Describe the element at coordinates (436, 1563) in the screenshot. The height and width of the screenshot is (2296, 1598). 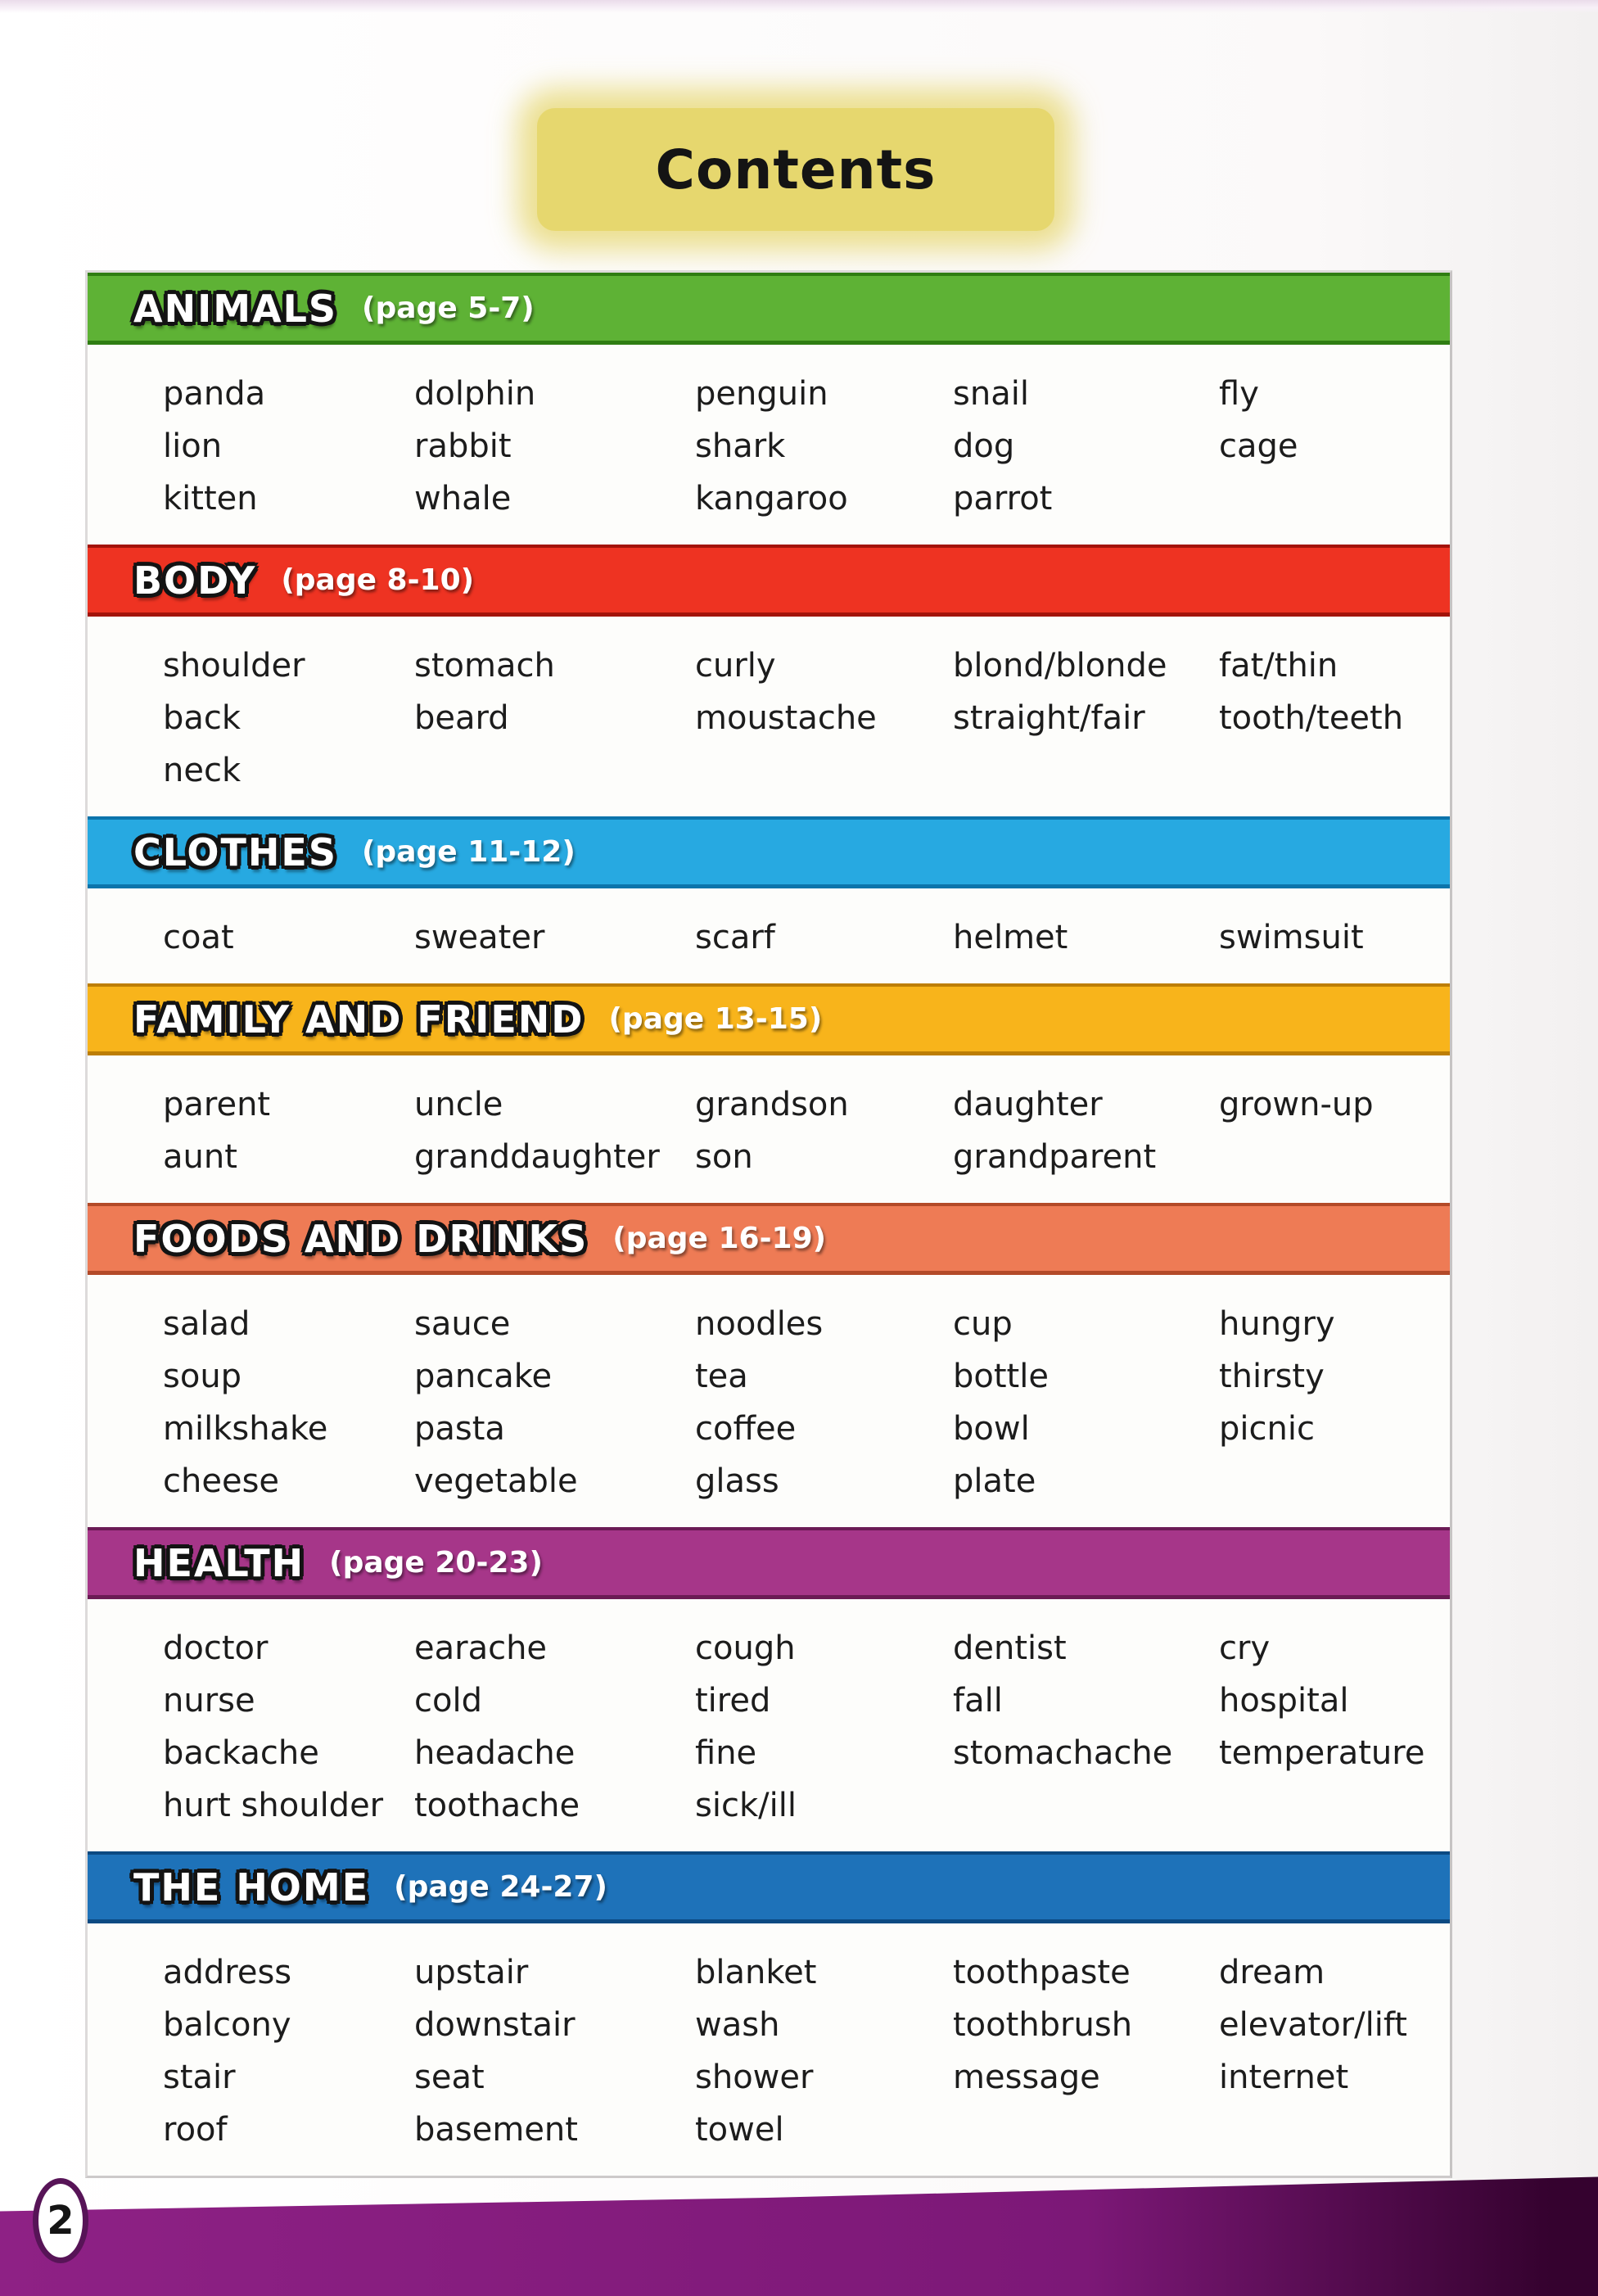
I see `section-page-range: (page 20-23)` at that location.